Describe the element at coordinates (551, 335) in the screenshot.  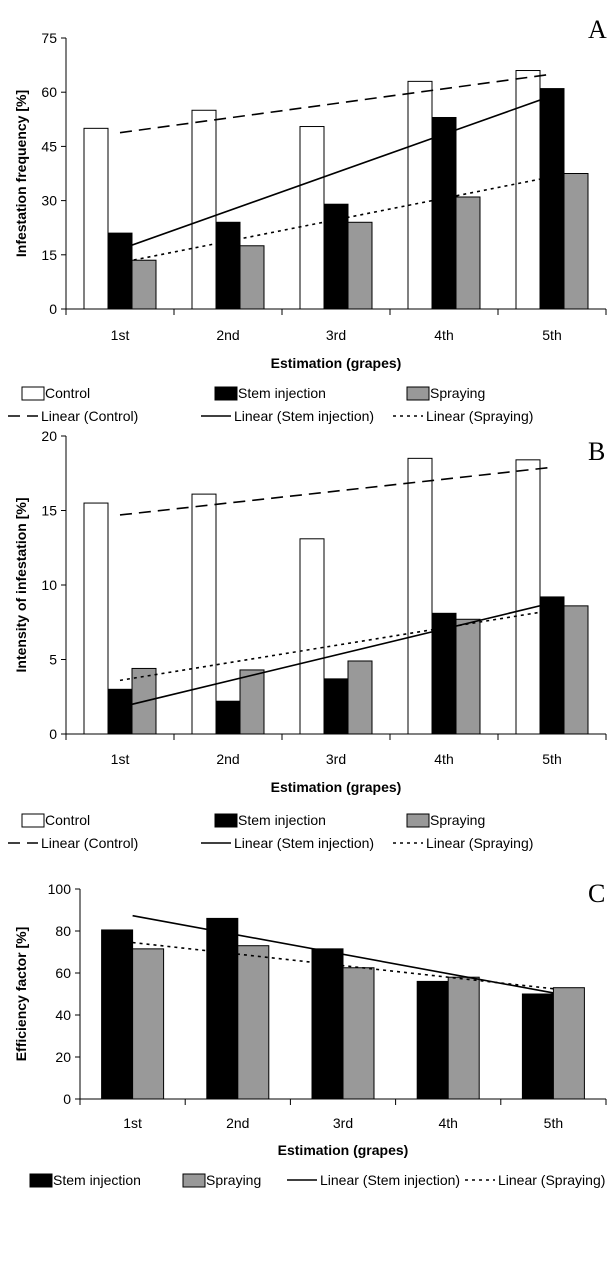
I see `x-tick-label: 5th` at that location.